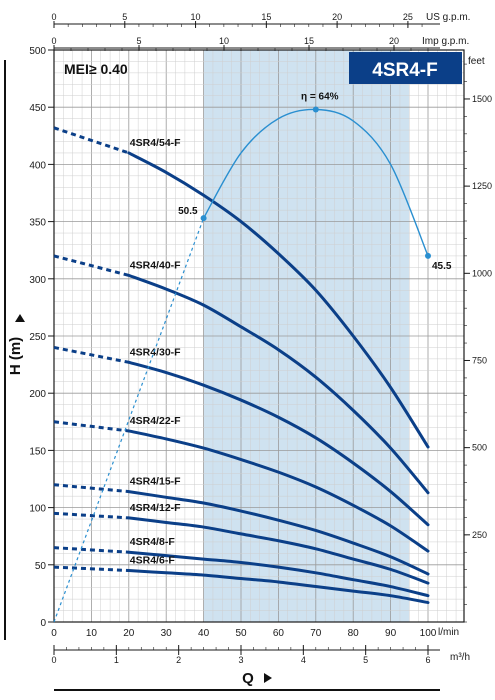  I want to click on y-tick-label: 50, so click(41, 566).